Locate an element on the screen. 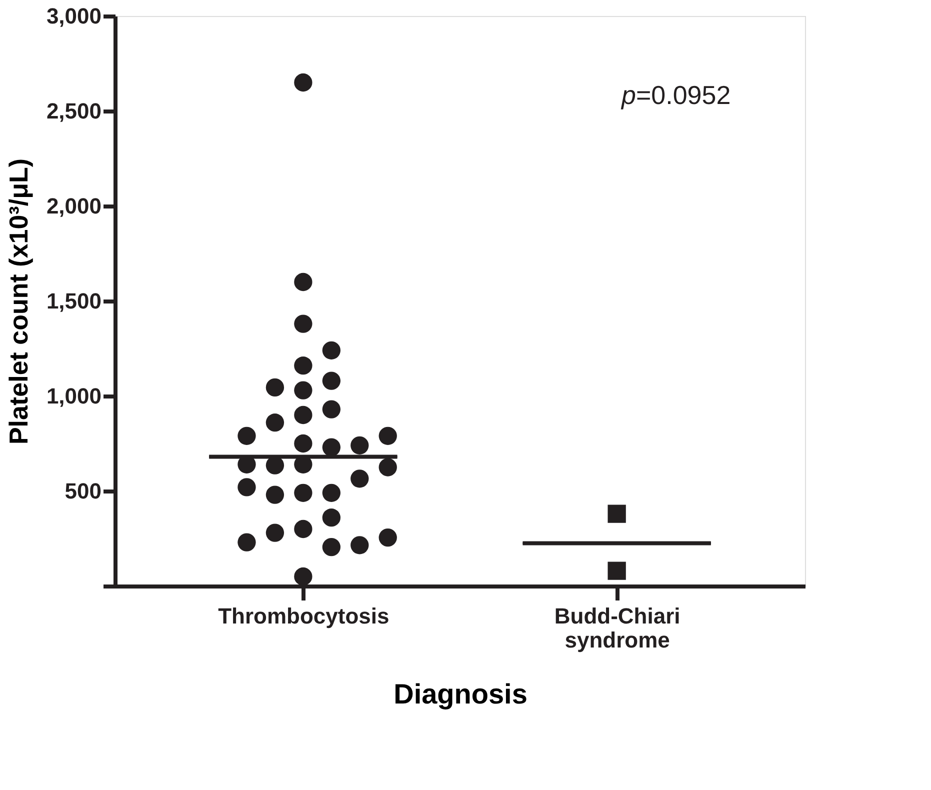 The height and width of the screenshot is (790, 931). y-tick-label: 2,500 is located at coordinates (74, 111).